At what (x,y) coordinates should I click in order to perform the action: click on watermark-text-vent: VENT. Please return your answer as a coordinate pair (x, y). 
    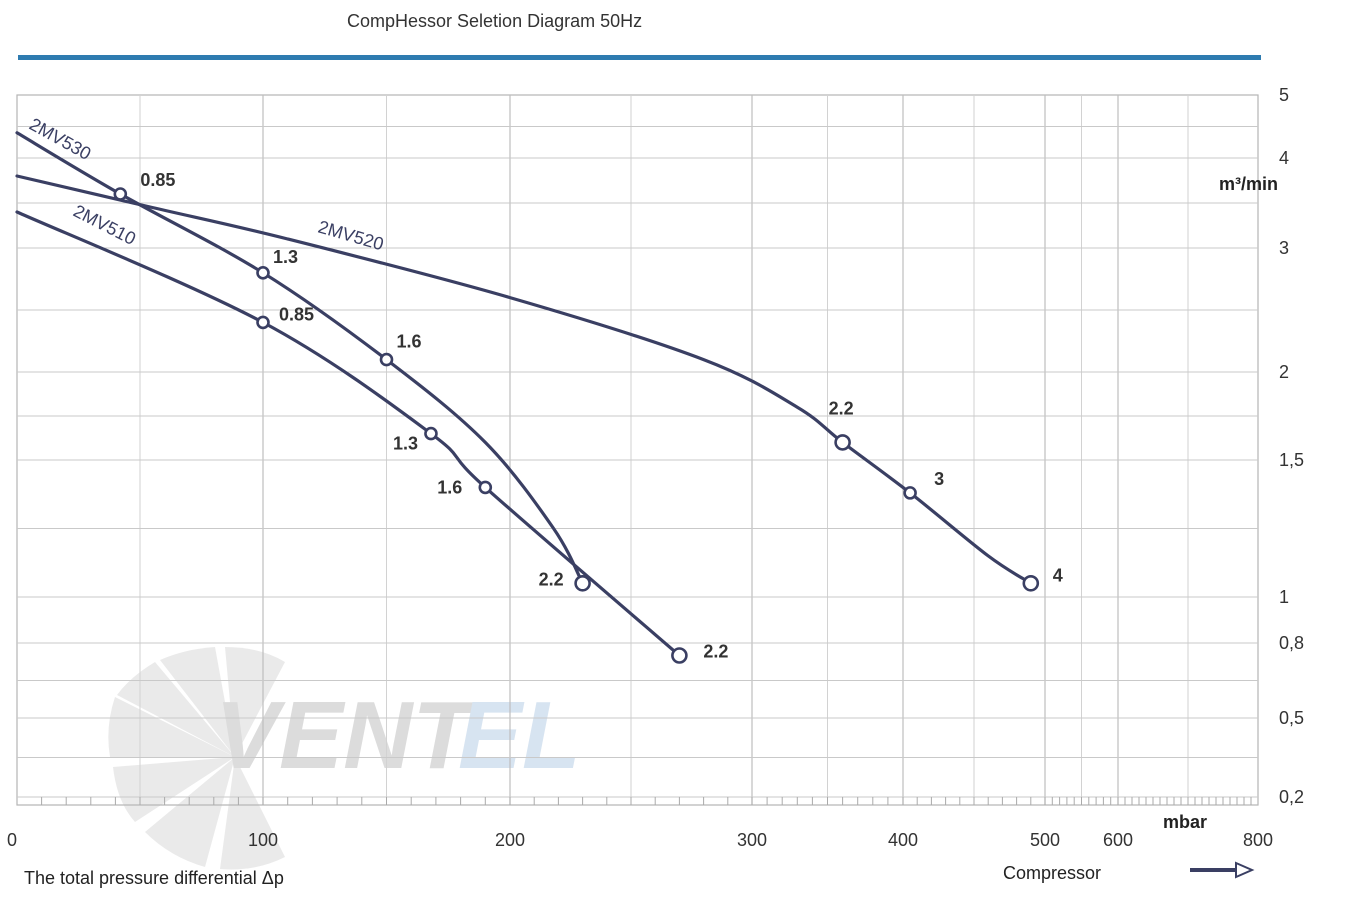
    Looking at the image, I should click on (346, 735).